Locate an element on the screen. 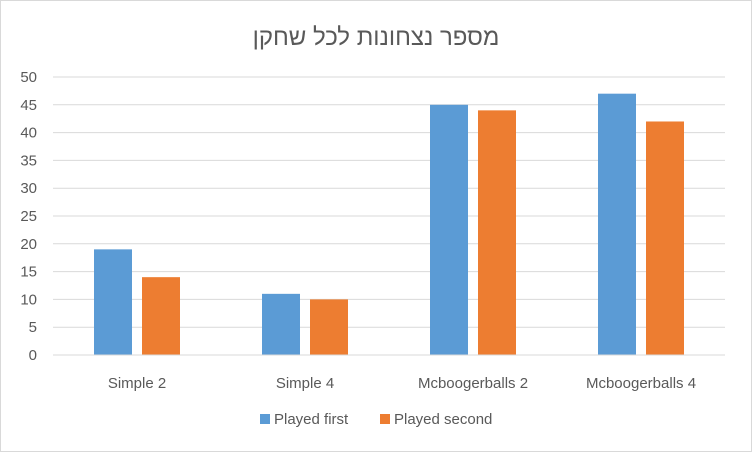  chart-title: מספר נצחונות לכל שחקן is located at coordinates (376, 37).